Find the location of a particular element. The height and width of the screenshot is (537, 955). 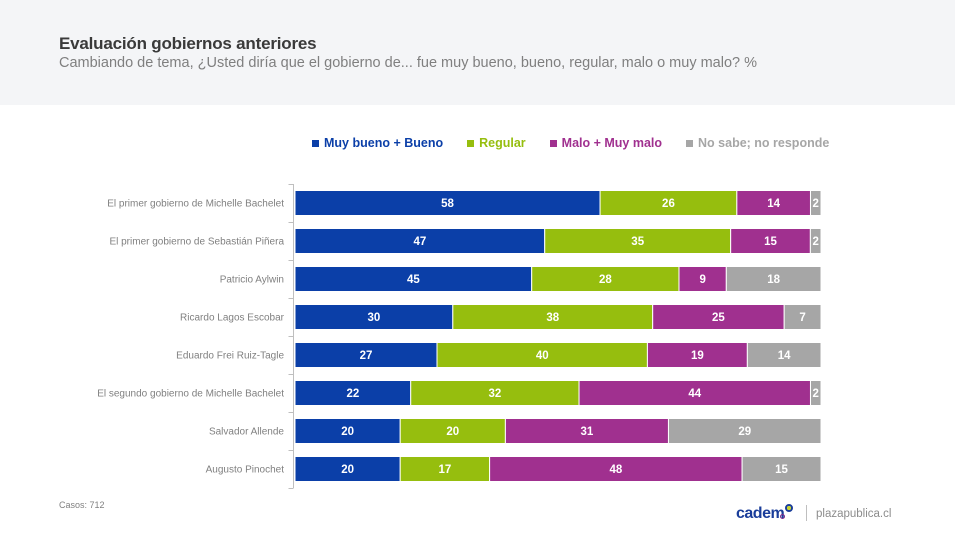

chart-title: Evaluación gobiernos anteriores is located at coordinates (188, 43).